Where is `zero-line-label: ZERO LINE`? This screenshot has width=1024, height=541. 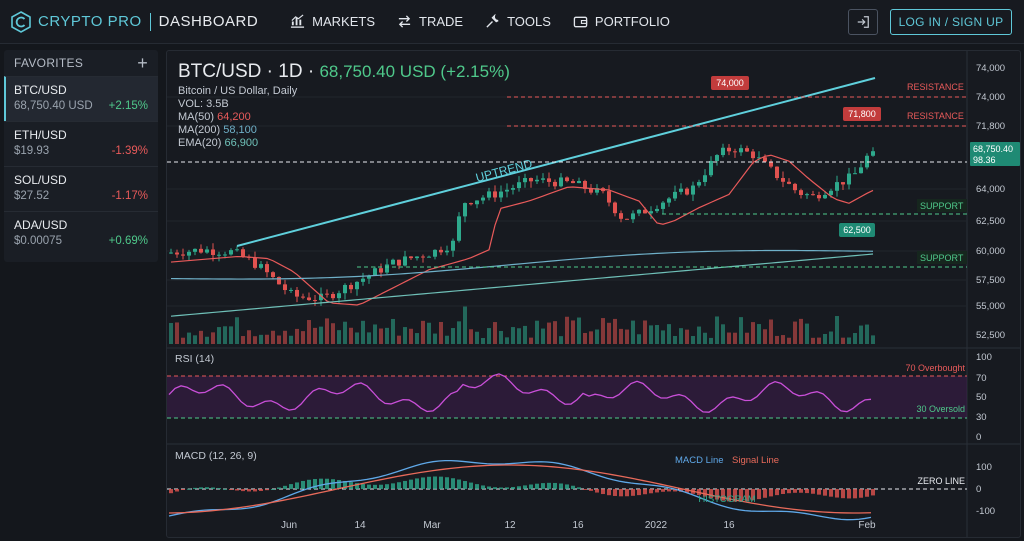
zero-line-label: ZERO LINE is located at coordinates (941, 481).